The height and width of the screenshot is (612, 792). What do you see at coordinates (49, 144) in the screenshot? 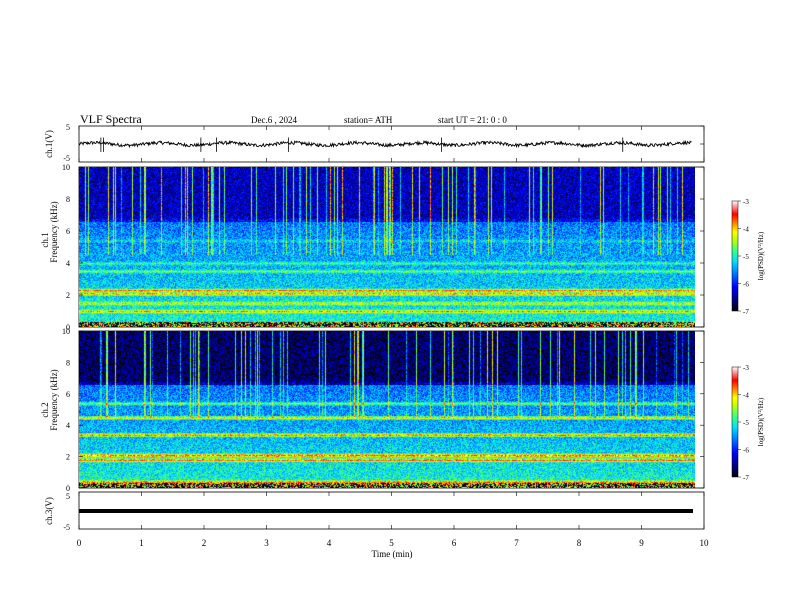
I see `ch1-ylabel: ch.1(V)` at bounding box center [49, 144].